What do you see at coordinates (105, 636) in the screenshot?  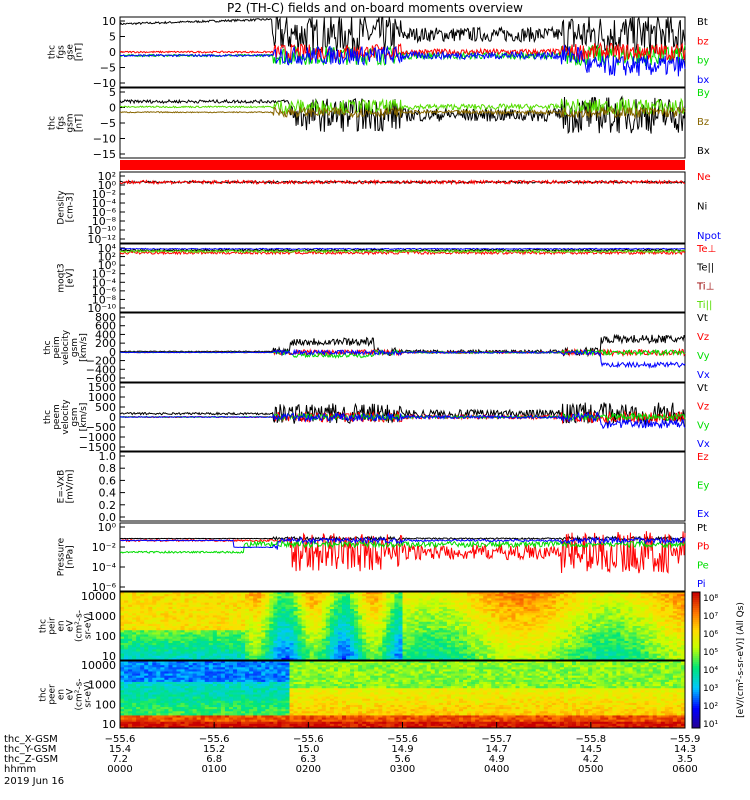 I see `y-tick-label: 100` at bounding box center [105, 636].